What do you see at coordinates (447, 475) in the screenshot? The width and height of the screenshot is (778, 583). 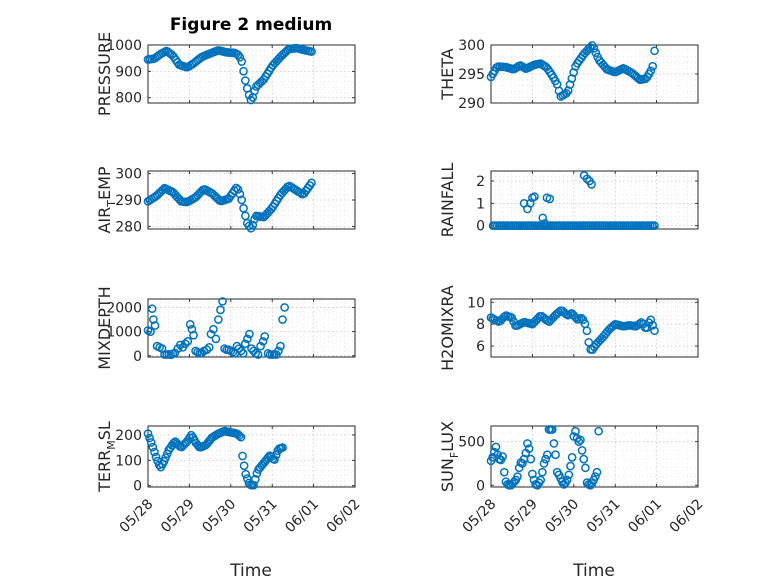 I see `y-label-part: SUN` at bounding box center [447, 475].